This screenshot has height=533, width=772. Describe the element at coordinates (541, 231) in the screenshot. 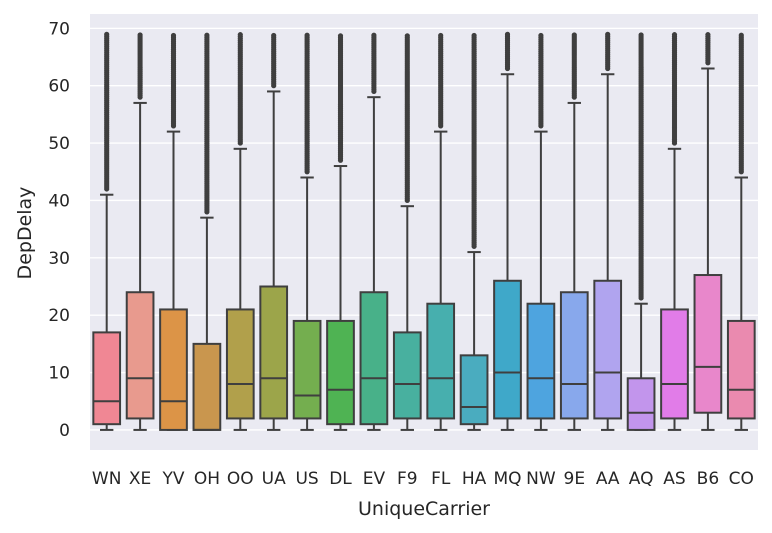

I see `box-NW` at that location.